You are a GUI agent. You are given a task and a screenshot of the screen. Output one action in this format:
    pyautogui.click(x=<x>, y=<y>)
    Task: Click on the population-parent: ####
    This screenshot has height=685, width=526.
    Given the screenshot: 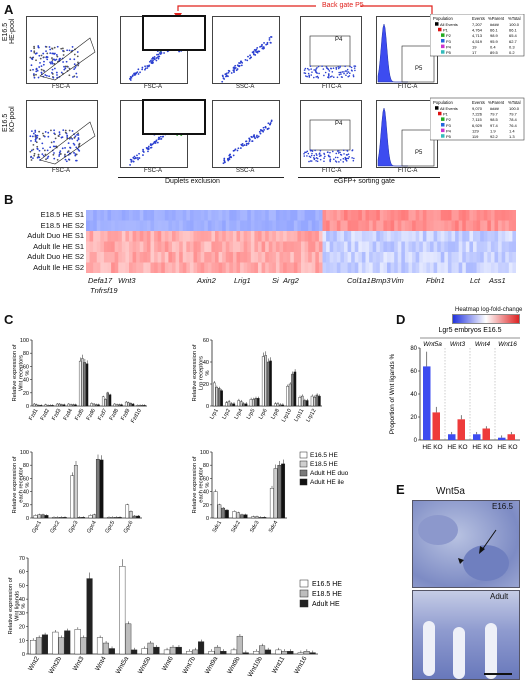 What is the action you would take?
    pyautogui.click(x=495, y=108)
    